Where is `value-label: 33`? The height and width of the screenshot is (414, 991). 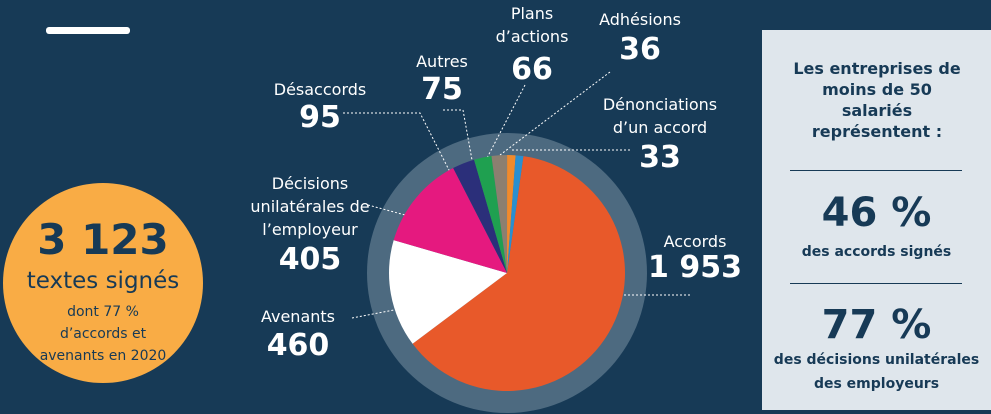
value-label: 33 is located at coordinates (660, 157).